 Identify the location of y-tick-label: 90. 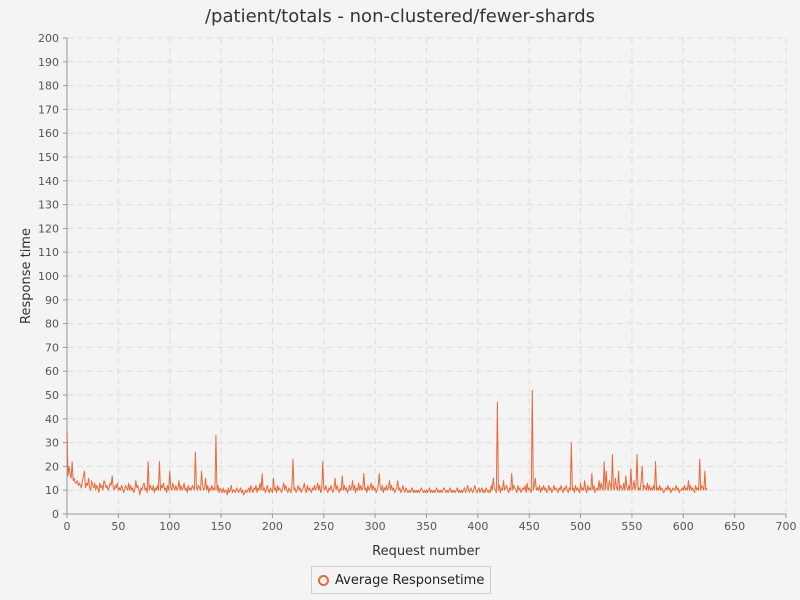
(52, 300).